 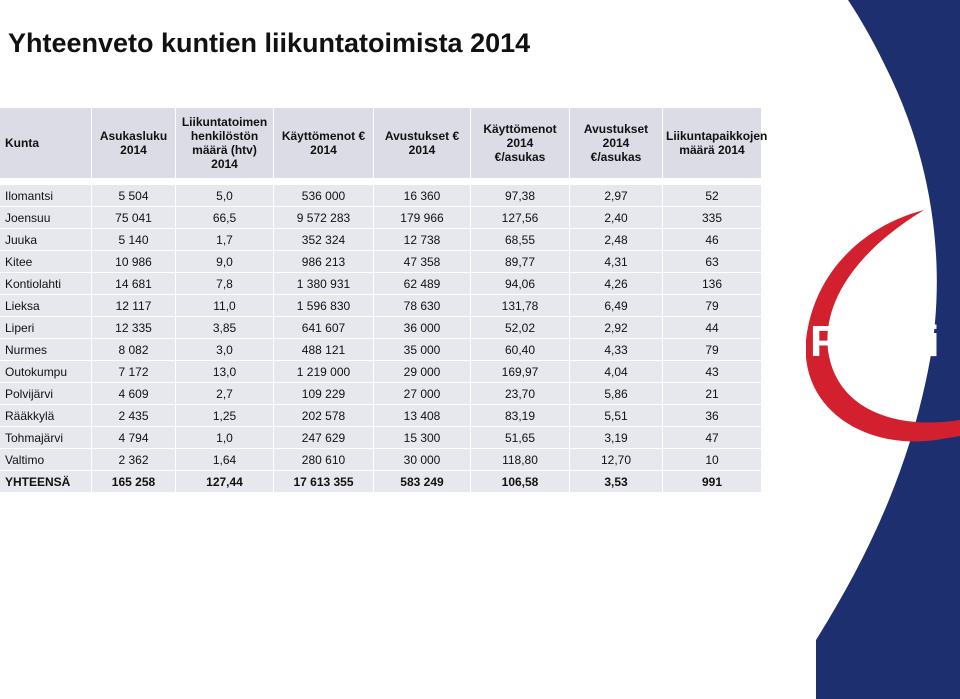 I want to click on table-cell: 3,85, so click(x=225, y=327).